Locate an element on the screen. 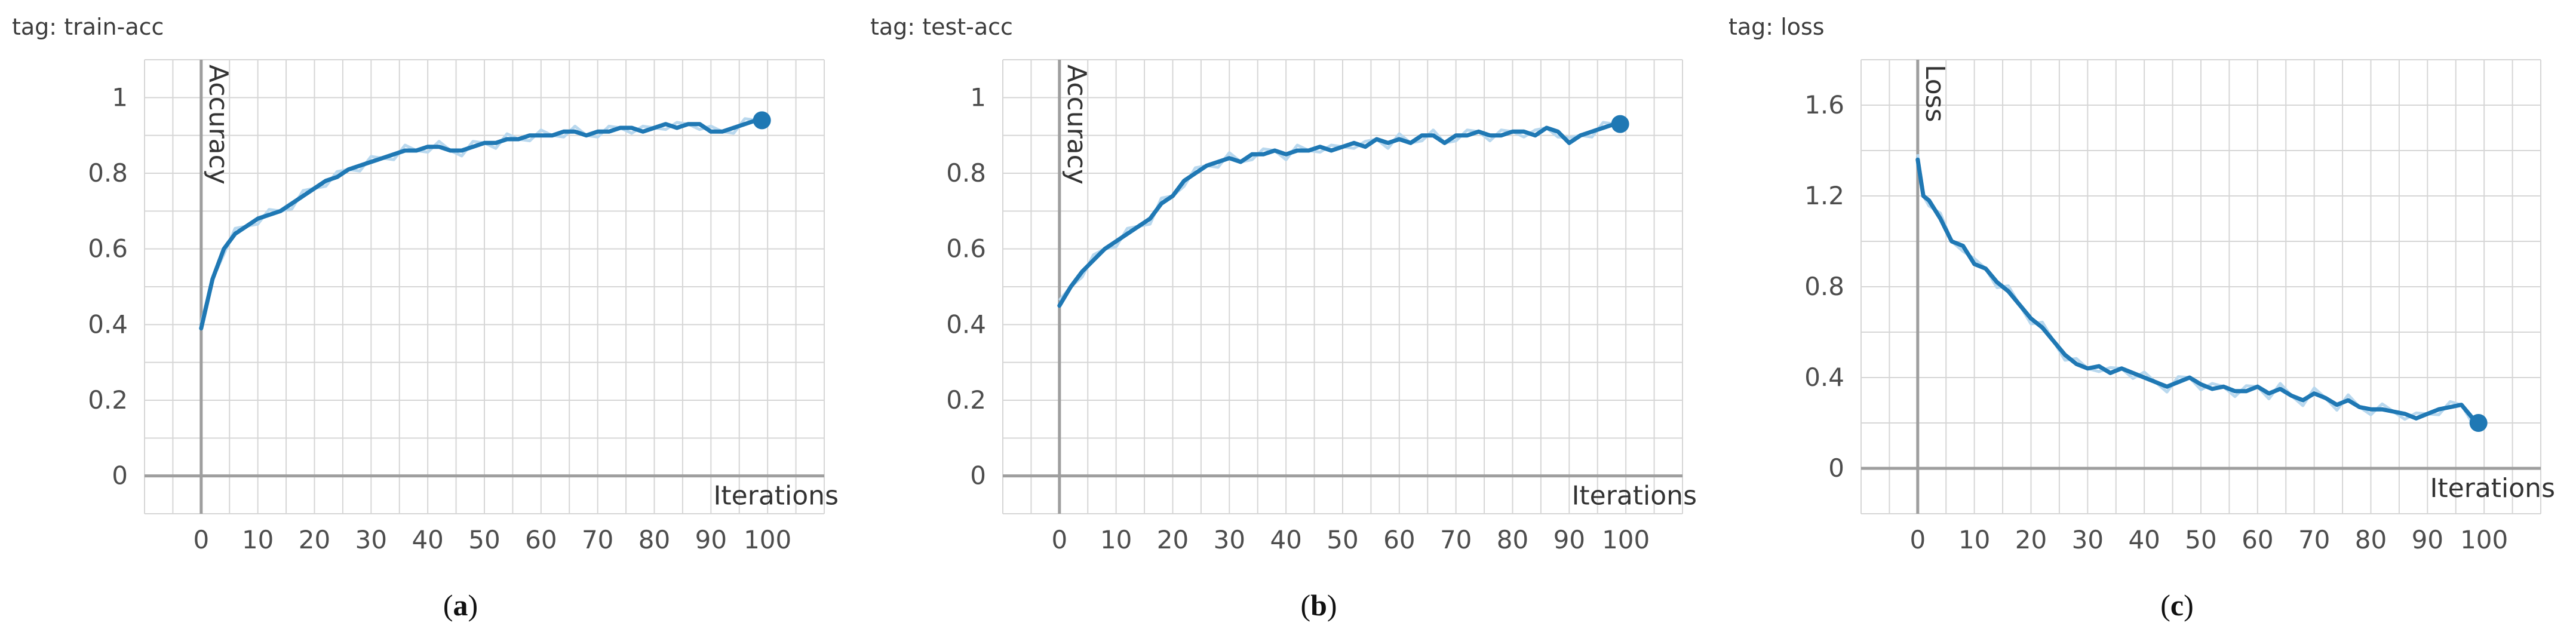 This screenshot has height=638, width=2576. y-axis-label: Loss is located at coordinates (1935, 93).